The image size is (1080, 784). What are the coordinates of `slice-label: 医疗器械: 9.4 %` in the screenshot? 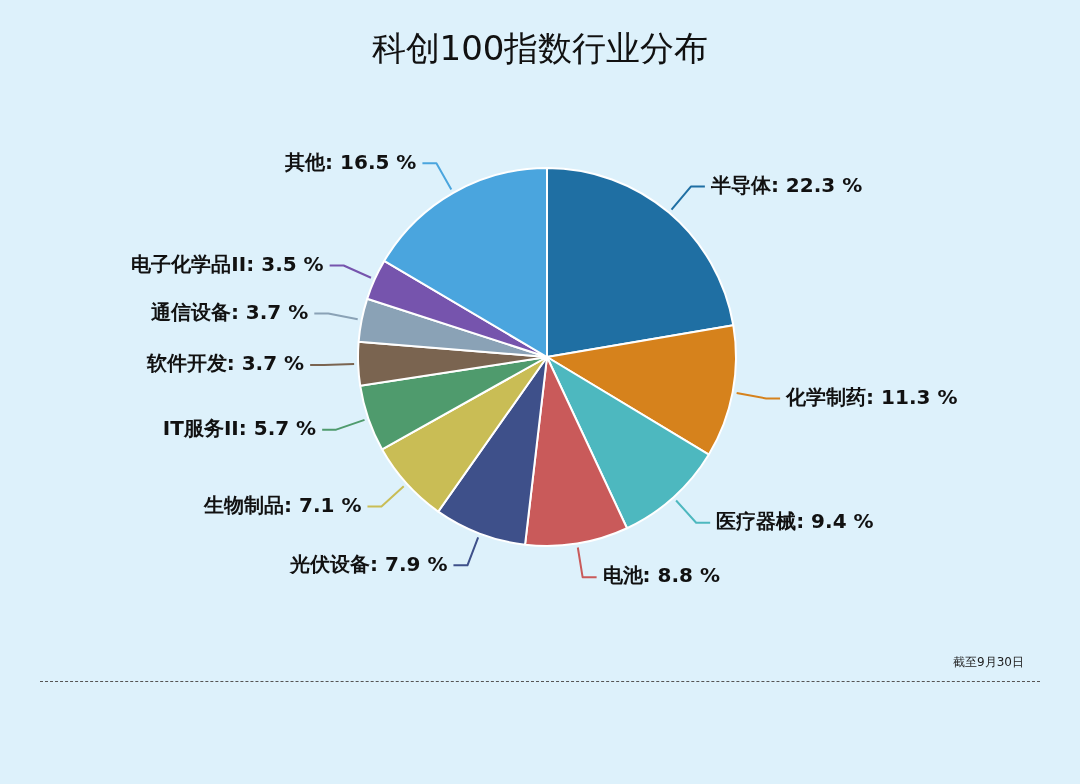 It's located at (795, 520).